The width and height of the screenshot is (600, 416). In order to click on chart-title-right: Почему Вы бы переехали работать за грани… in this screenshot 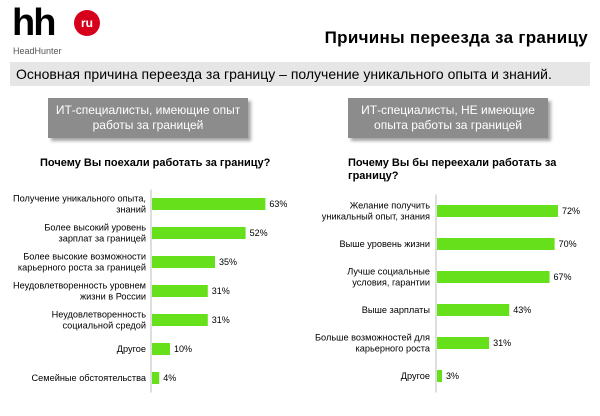, I will do `click(452, 169)`.